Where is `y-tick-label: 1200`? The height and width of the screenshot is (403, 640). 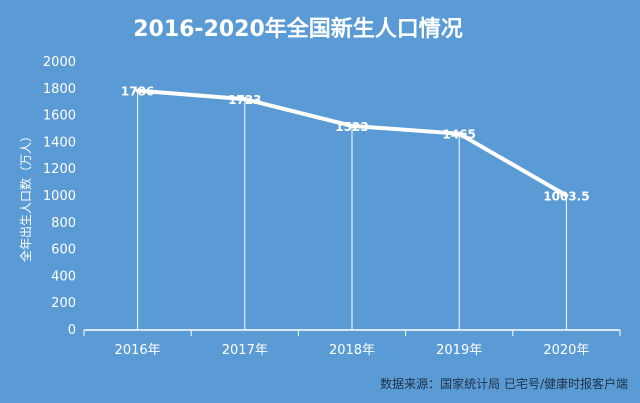
y-tick-label: 1200 is located at coordinates (59, 169).